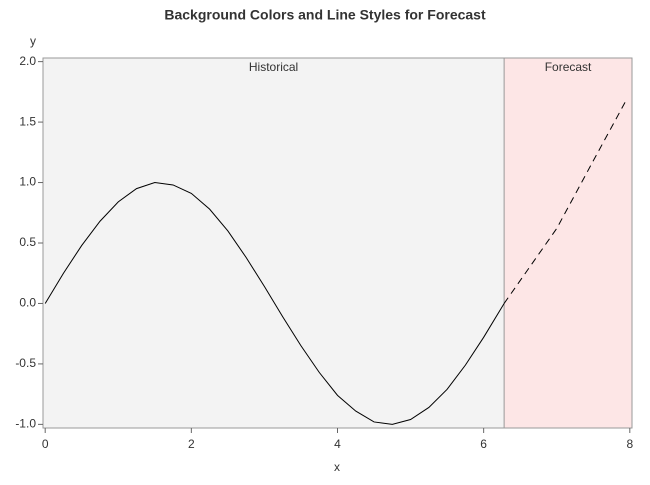 This screenshot has width=650, height=485. What do you see at coordinates (45, 444) in the screenshot?
I see `x-tick-label: 0` at bounding box center [45, 444].